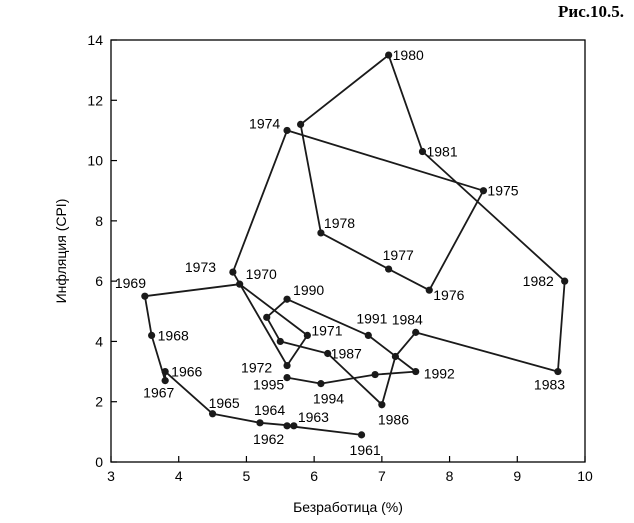  Describe the element at coordinates (280, 341) in the screenshot. I see `data-point-1988` at that location.